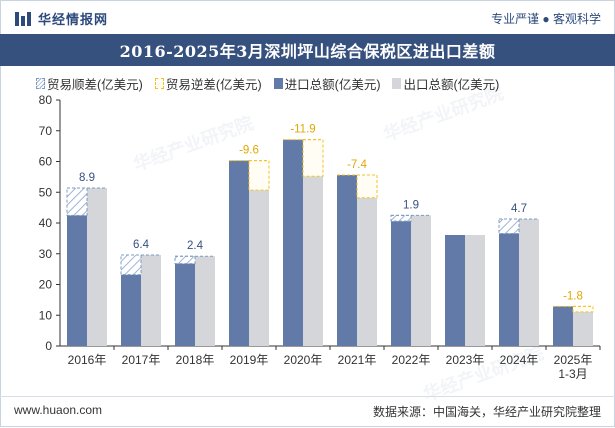 This screenshot has height=428, width=615. I want to click on legend-item-deficit: 贸易逆差(亿美元), so click(208, 83).